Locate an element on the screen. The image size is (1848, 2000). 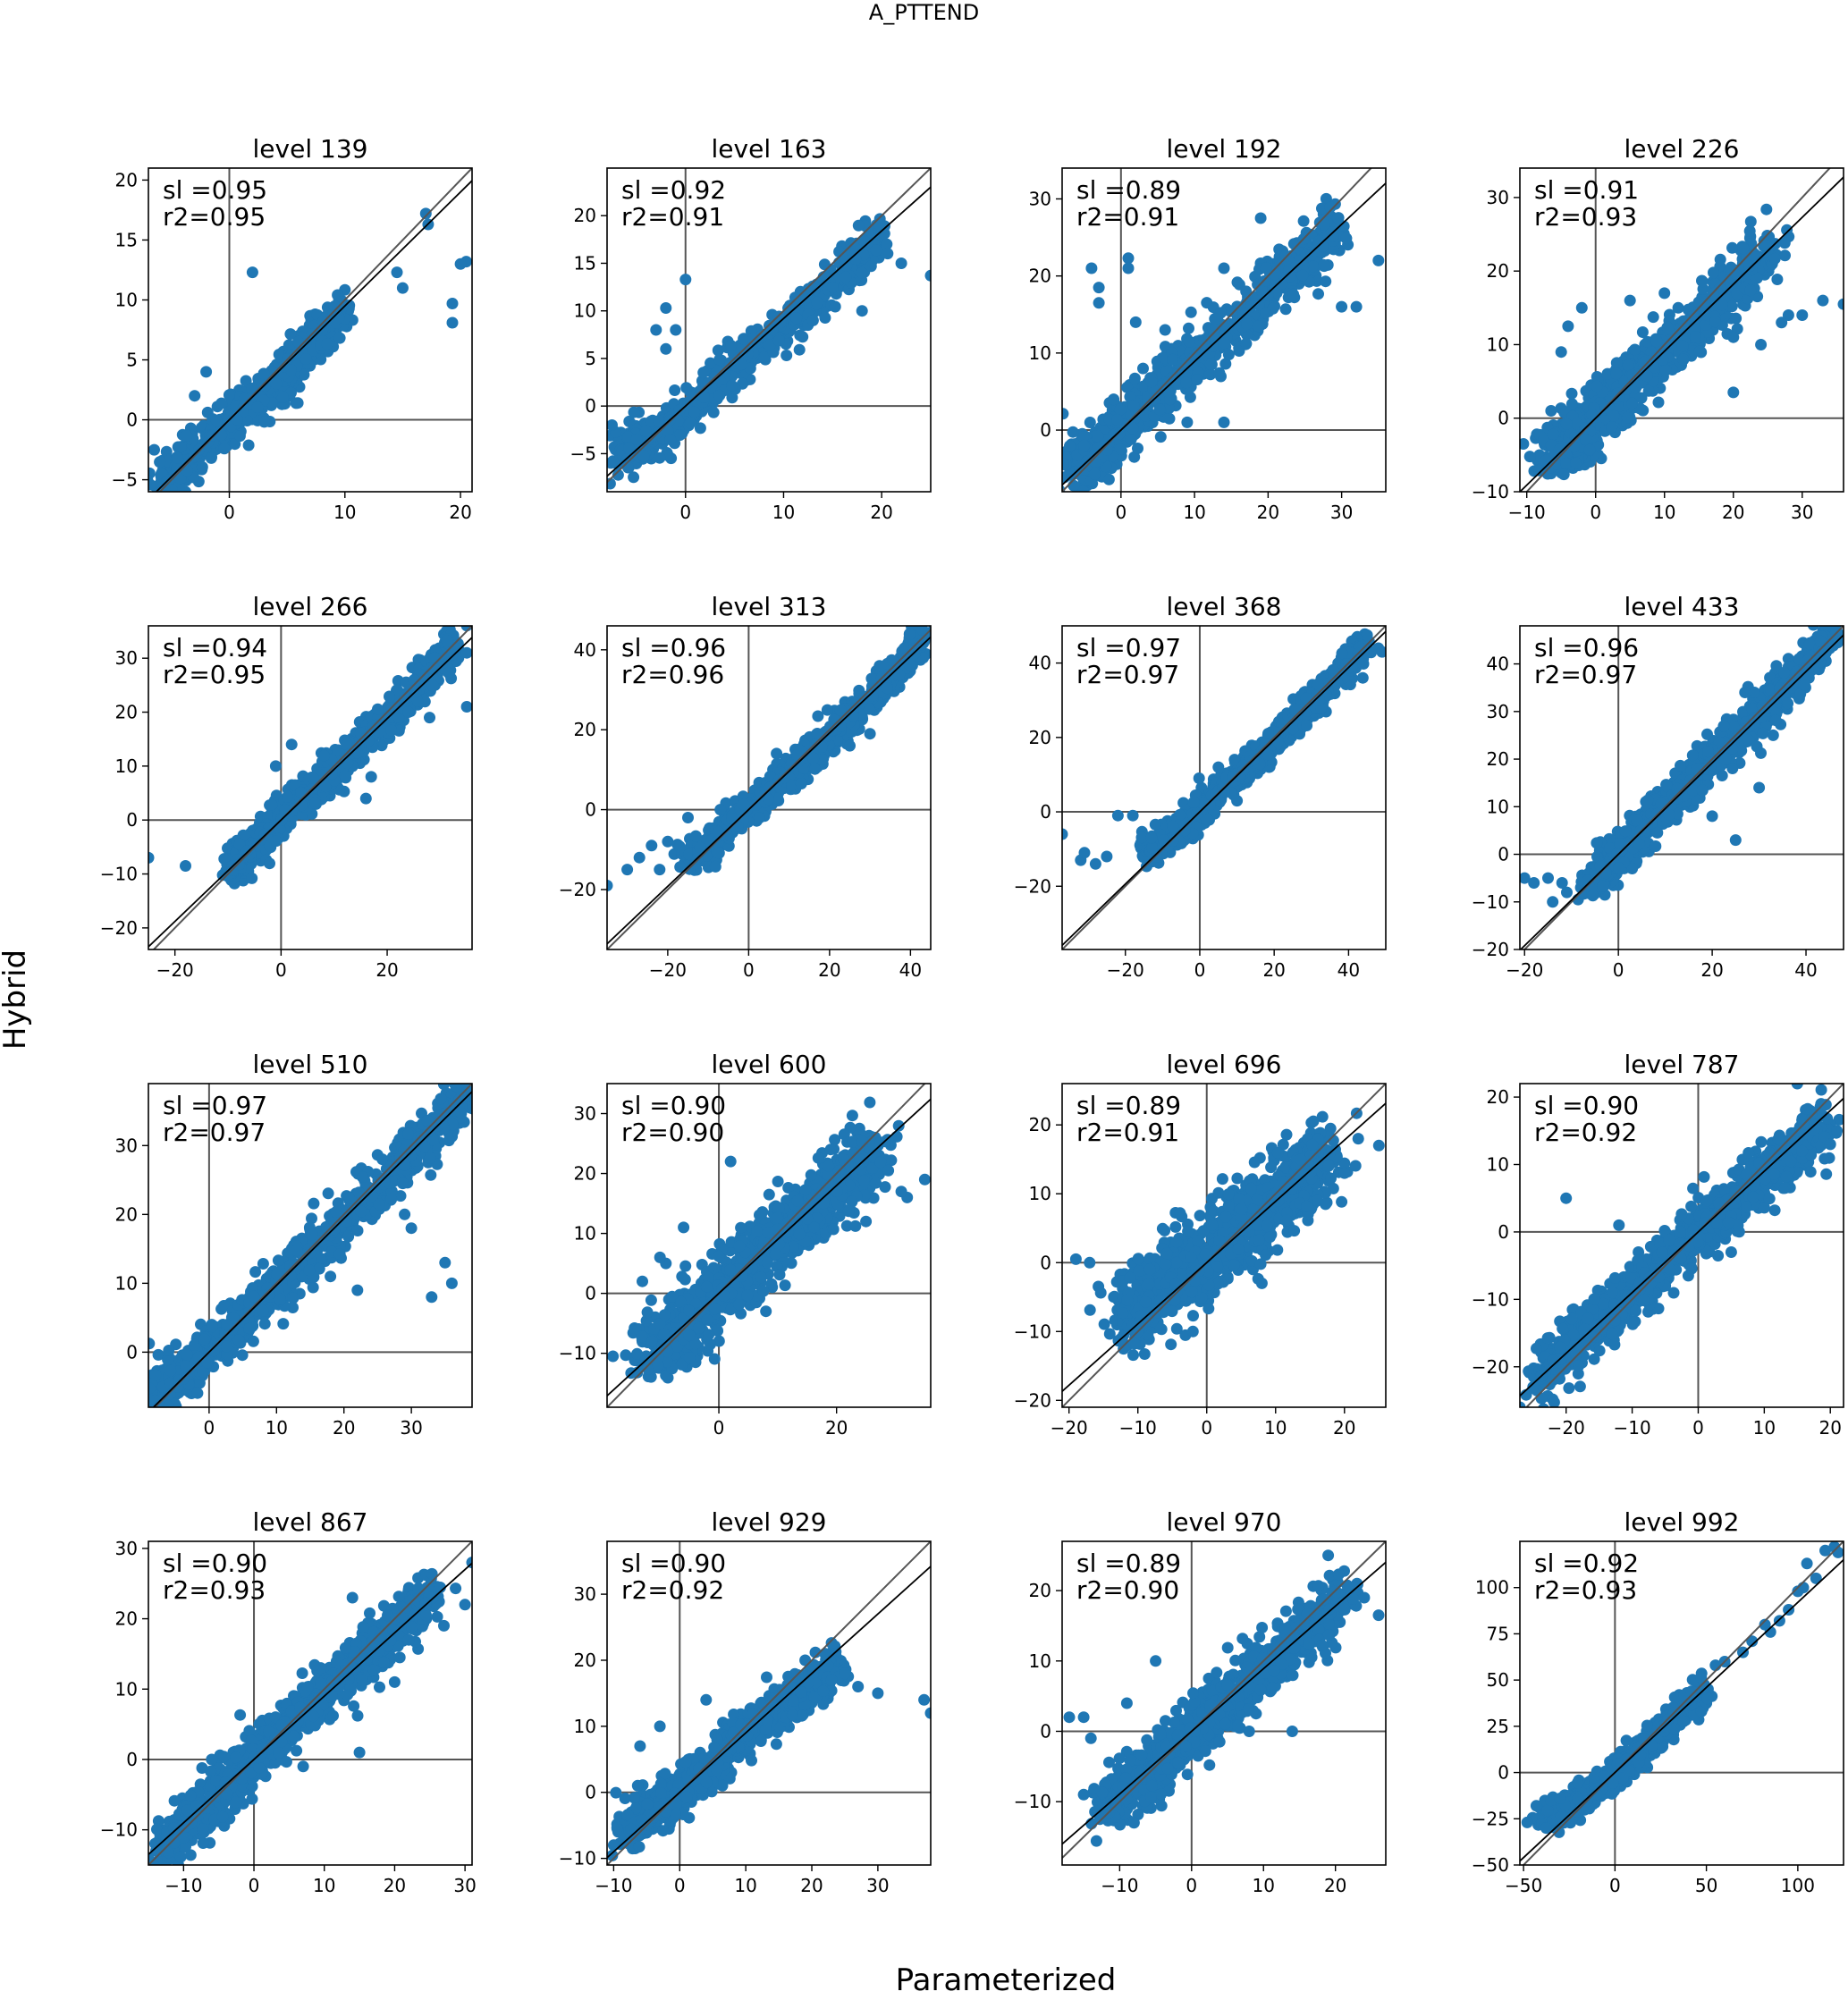
figure-title: A_PTTEND is located at coordinates (924, 13).